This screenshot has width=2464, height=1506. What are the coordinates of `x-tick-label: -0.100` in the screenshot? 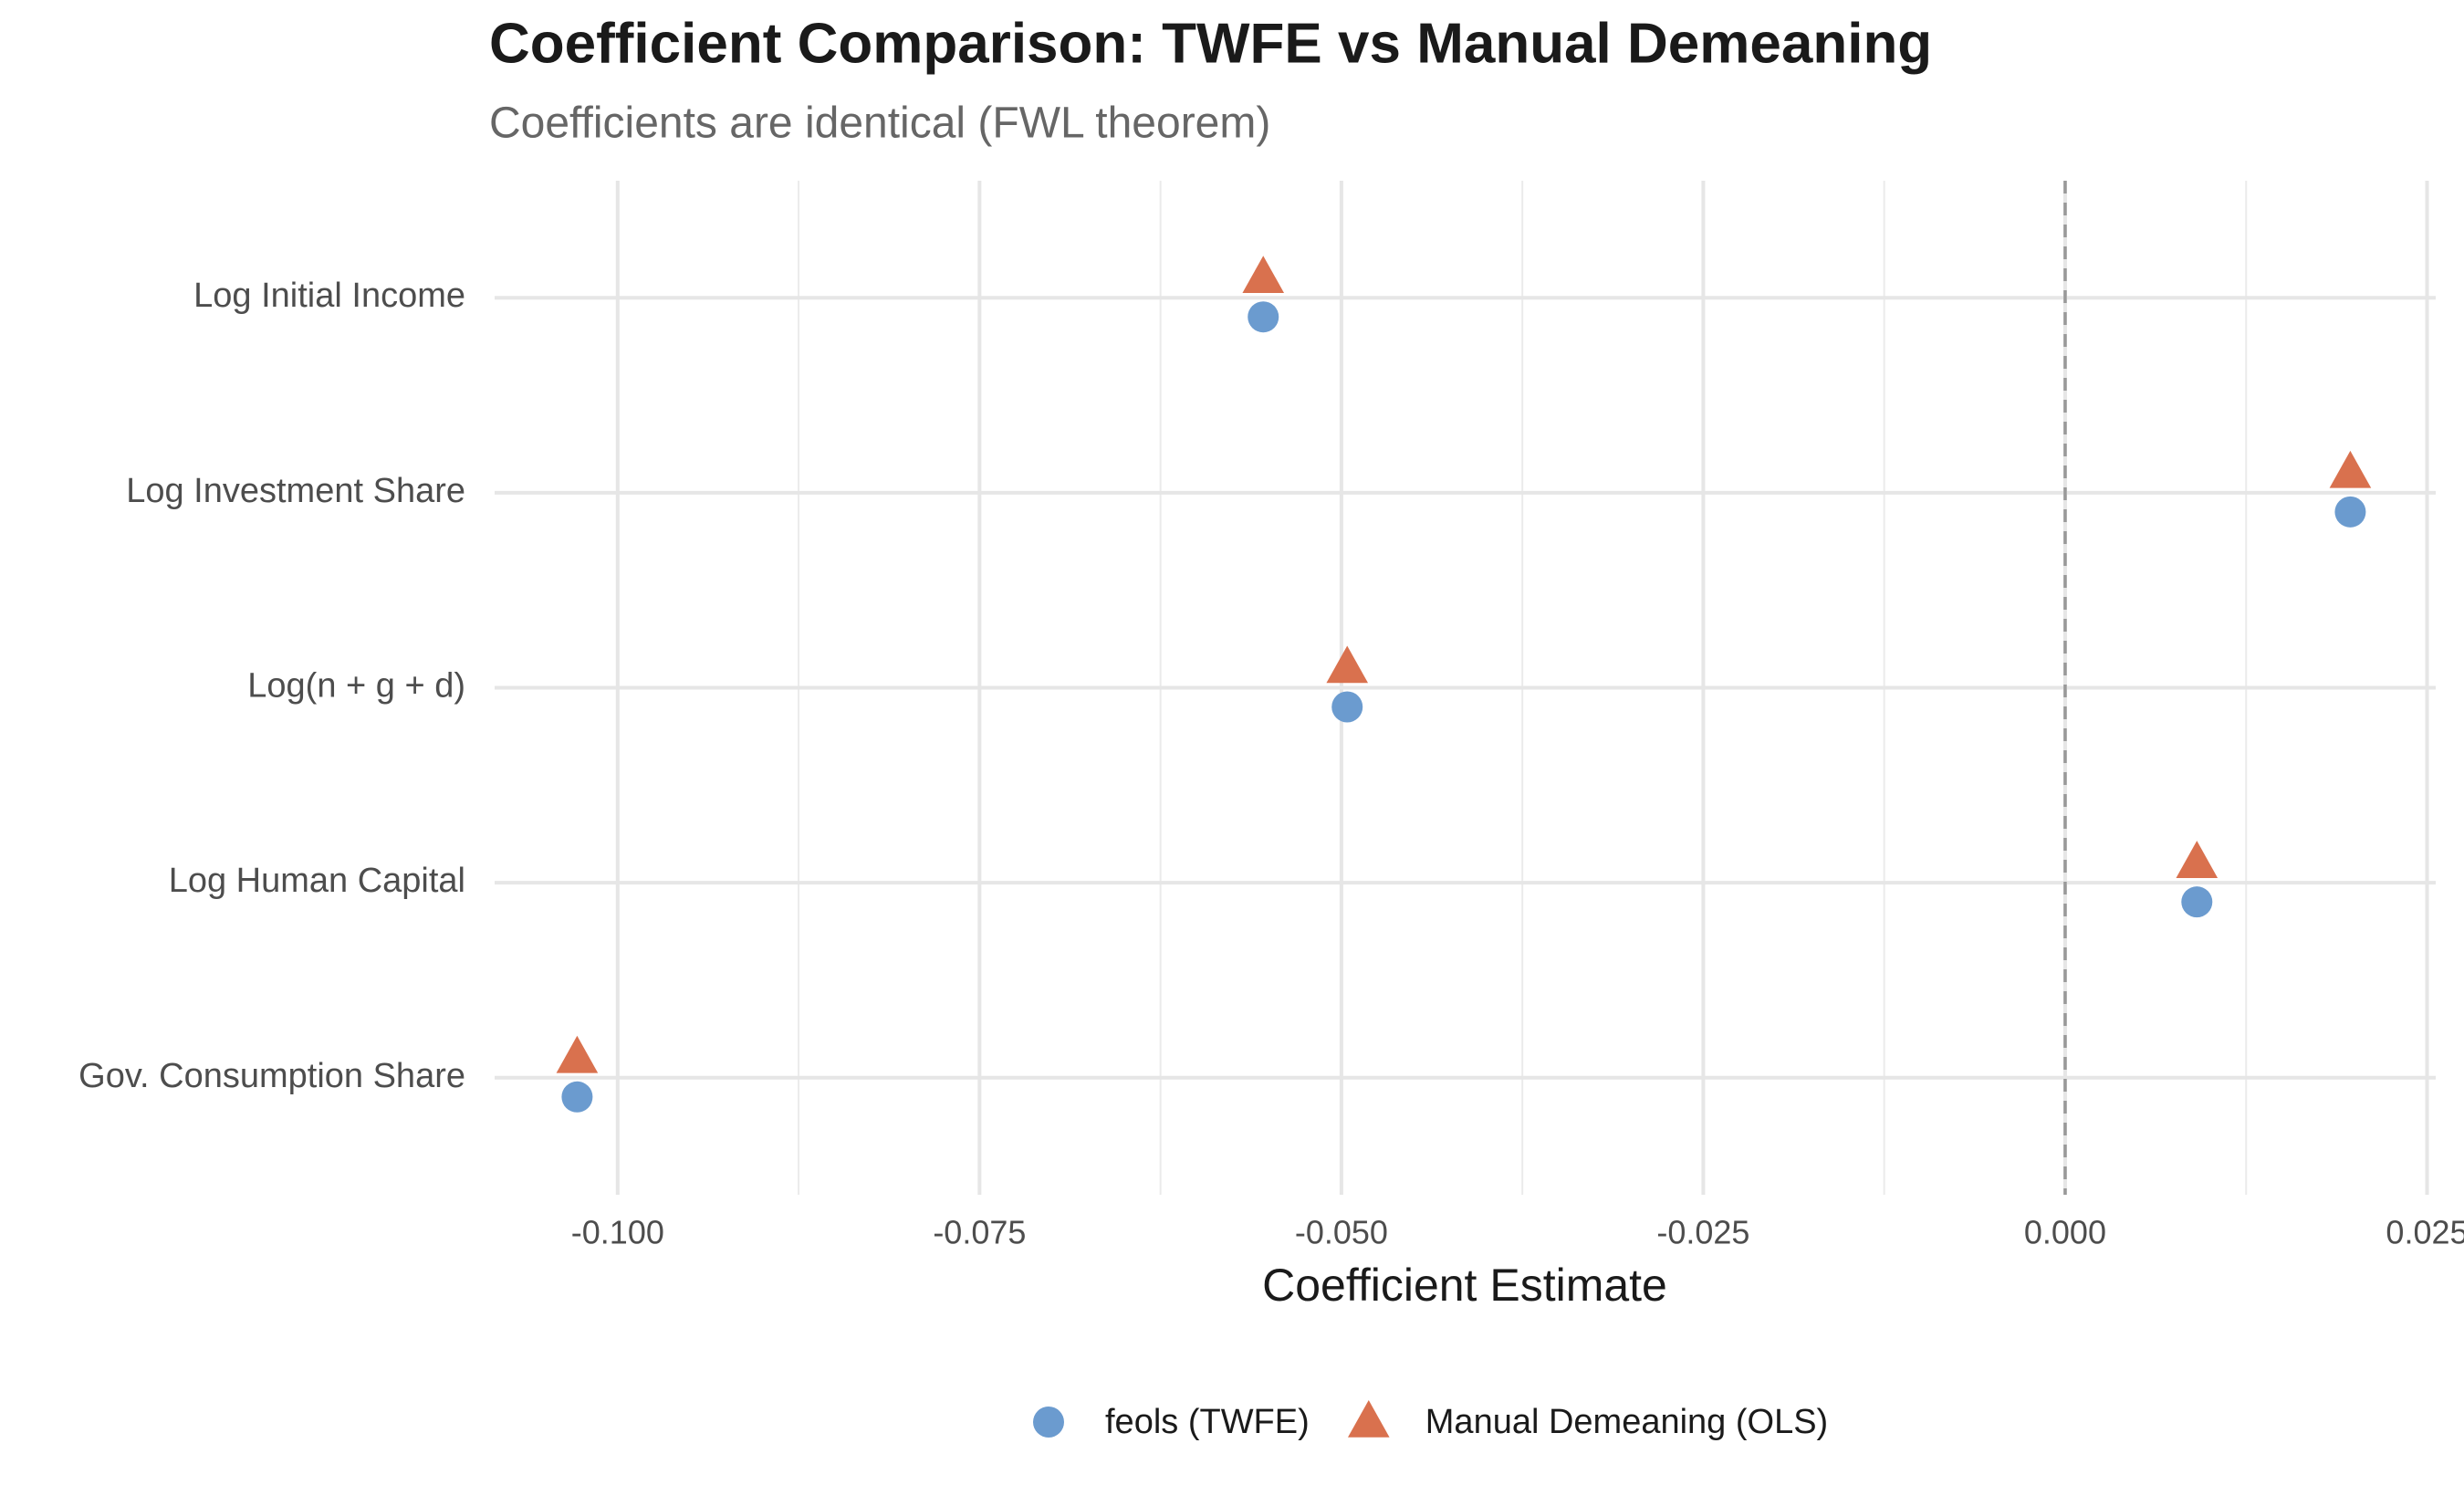 It's located at (617, 1232).